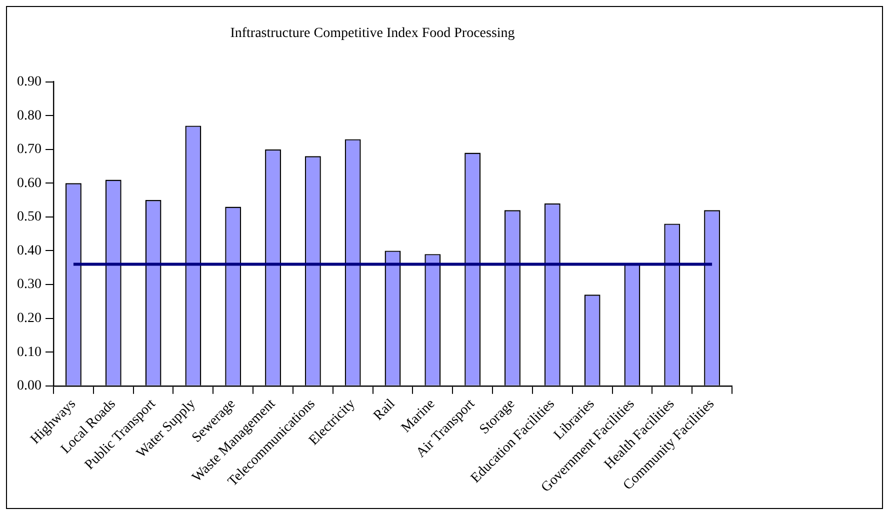 This screenshot has height=517, width=891. Describe the element at coordinates (29, 150) in the screenshot. I see `y-tick-label: 0.70` at that location.